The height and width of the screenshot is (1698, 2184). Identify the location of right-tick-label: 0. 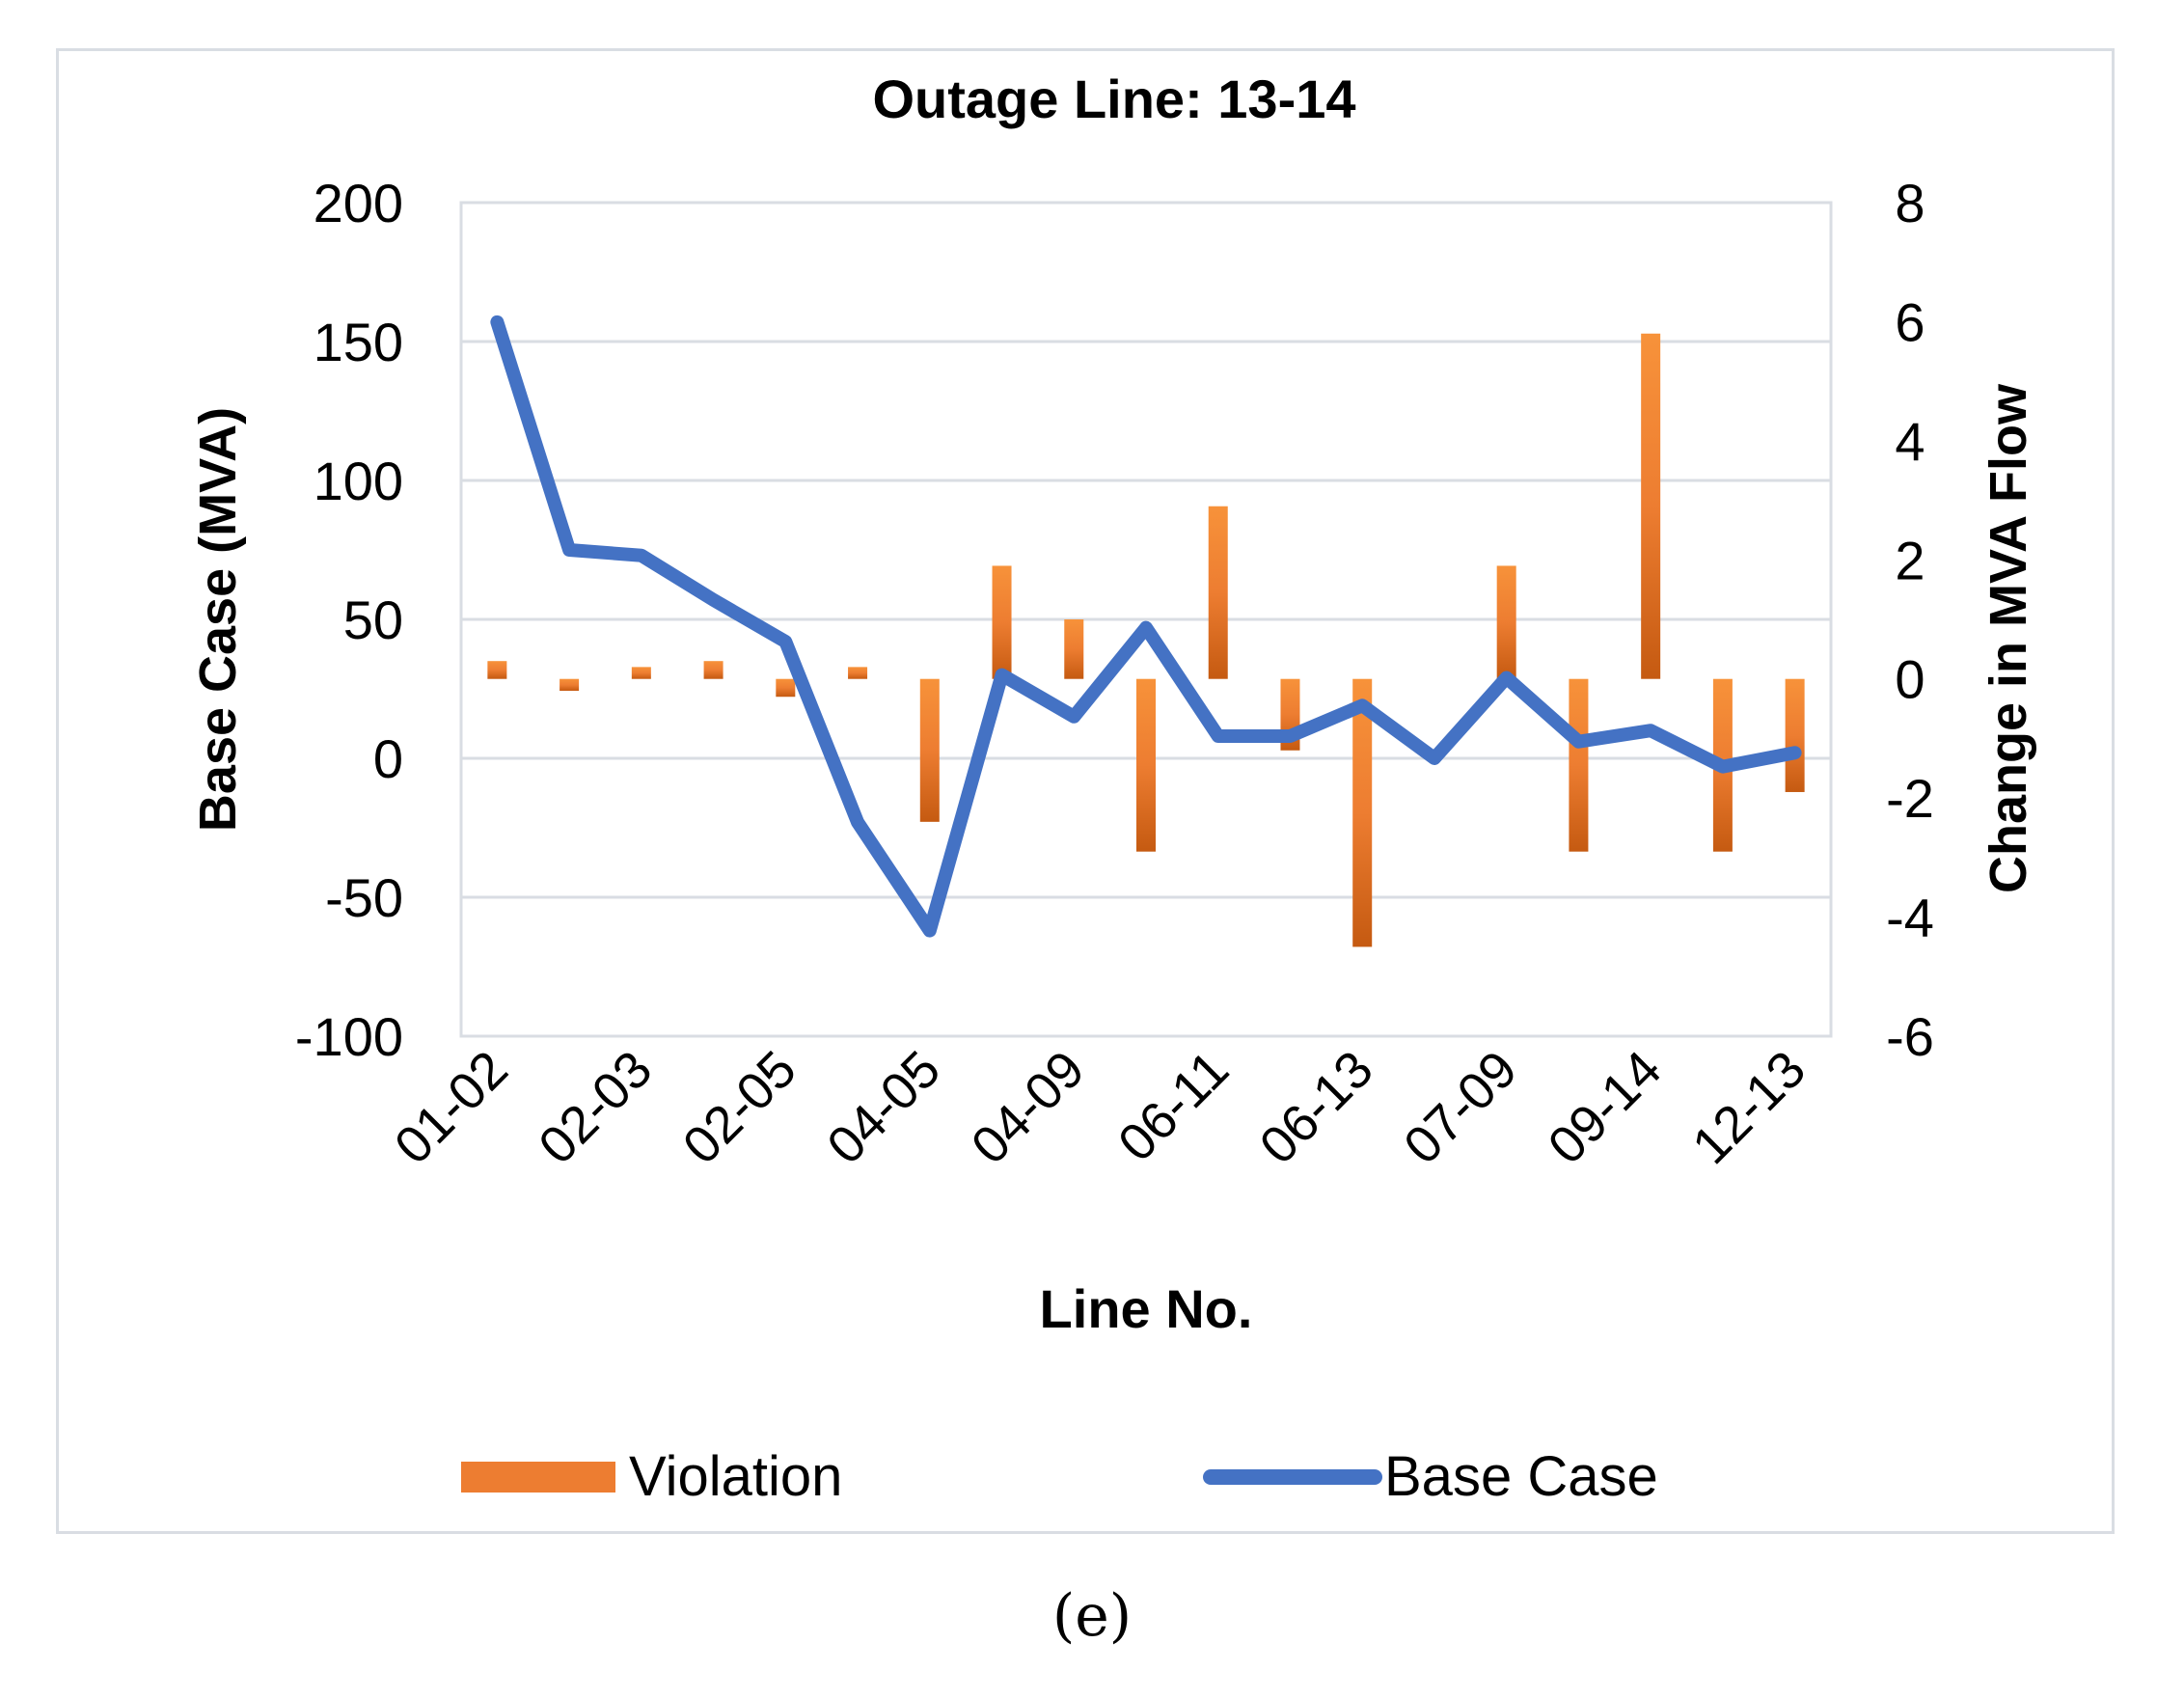
(1910, 679).